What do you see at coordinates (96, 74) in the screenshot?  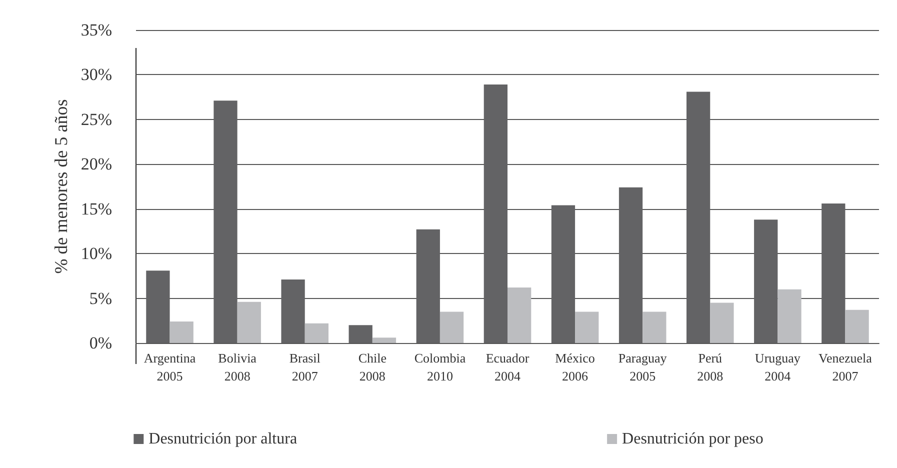 I see `y-tick-label: 30%` at bounding box center [96, 74].